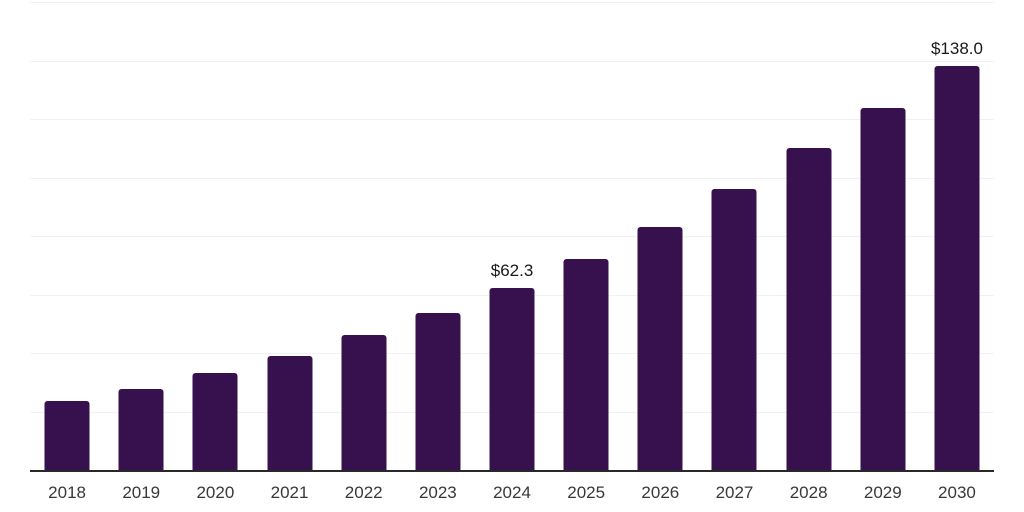  Describe the element at coordinates (809, 309) in the screenshot. I see `bar-2028` at that location.